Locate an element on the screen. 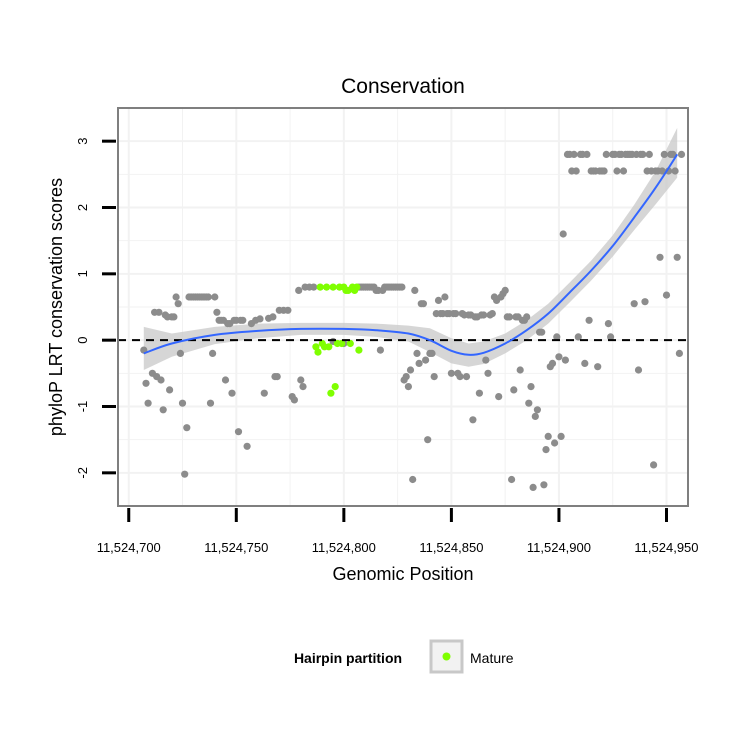 The width and height of the screenshot is (750, 750). y-tick-label: 3 is located at coordinates (82, 141).